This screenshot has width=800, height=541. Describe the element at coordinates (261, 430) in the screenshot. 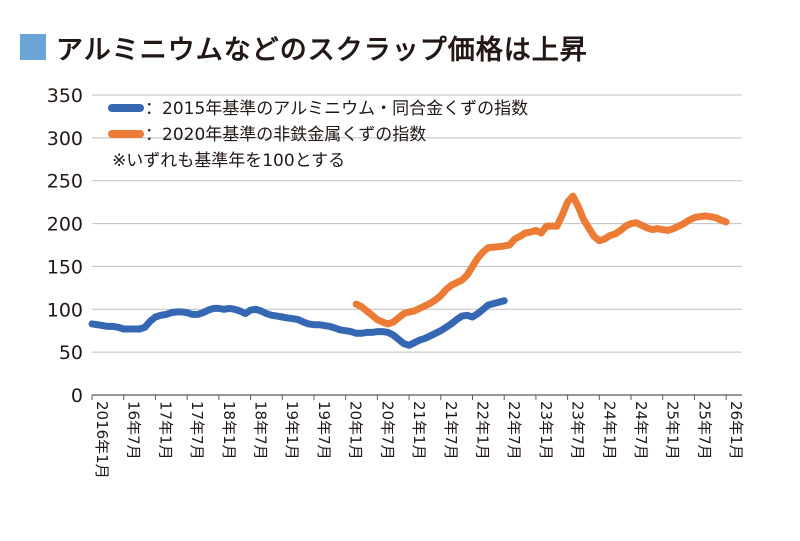

I see `x-tick-label: 18年7月` at that location.